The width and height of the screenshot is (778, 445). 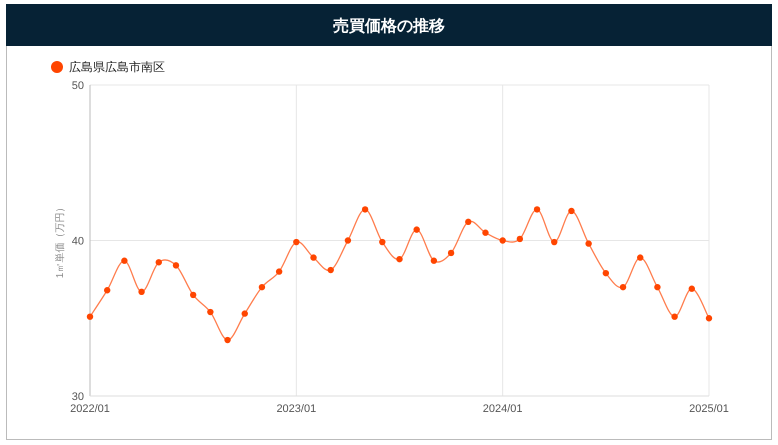 I want to click on y-tick-label: 40, so click(x=78, y=242).